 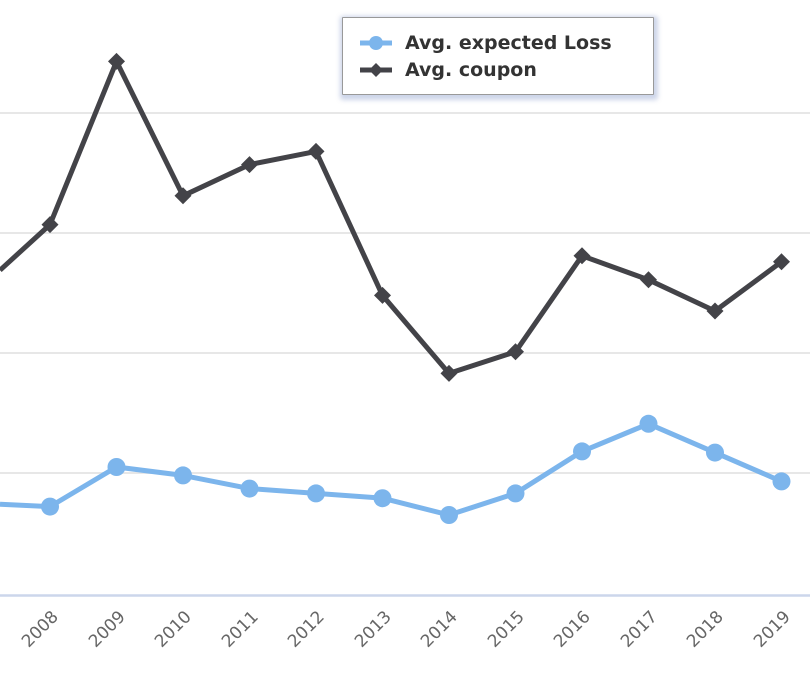 What do you see at coordinates (471, 69) in the screenshot?
I see `legend-label: Avg. coupon` at bounding box center [471, 69].